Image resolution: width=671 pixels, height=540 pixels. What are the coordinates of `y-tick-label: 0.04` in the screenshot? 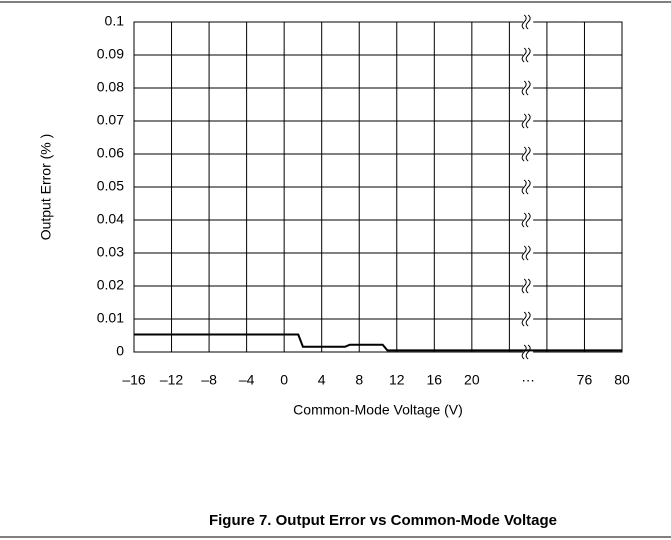 It's located at (110, 219).